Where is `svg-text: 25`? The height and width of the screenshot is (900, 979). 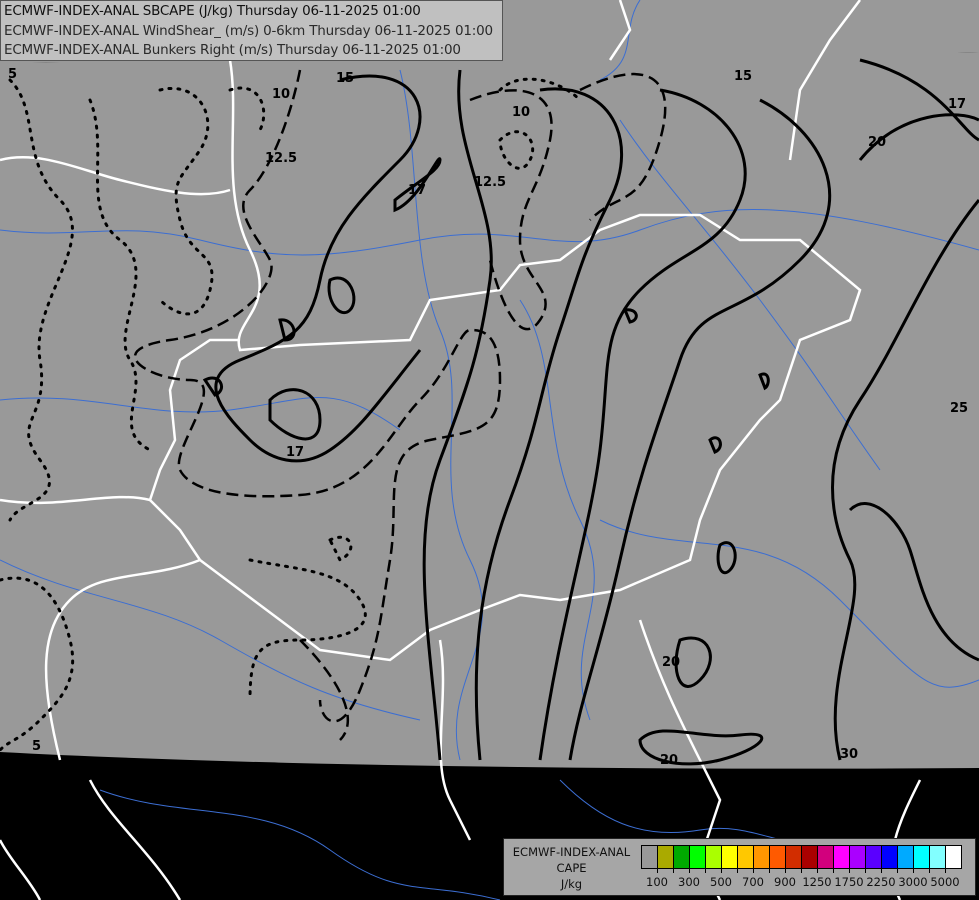
svg-text: 25 is located at coordinates (959, 408).